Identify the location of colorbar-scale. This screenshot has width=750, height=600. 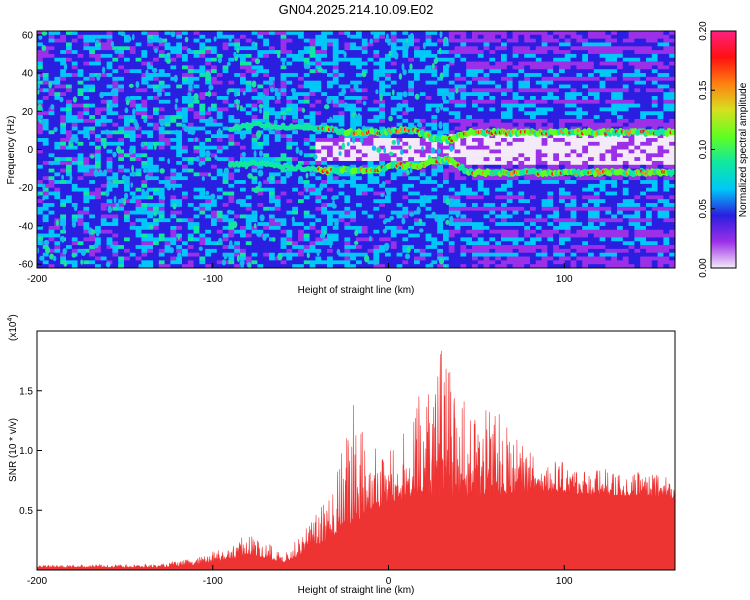
(723, 149).